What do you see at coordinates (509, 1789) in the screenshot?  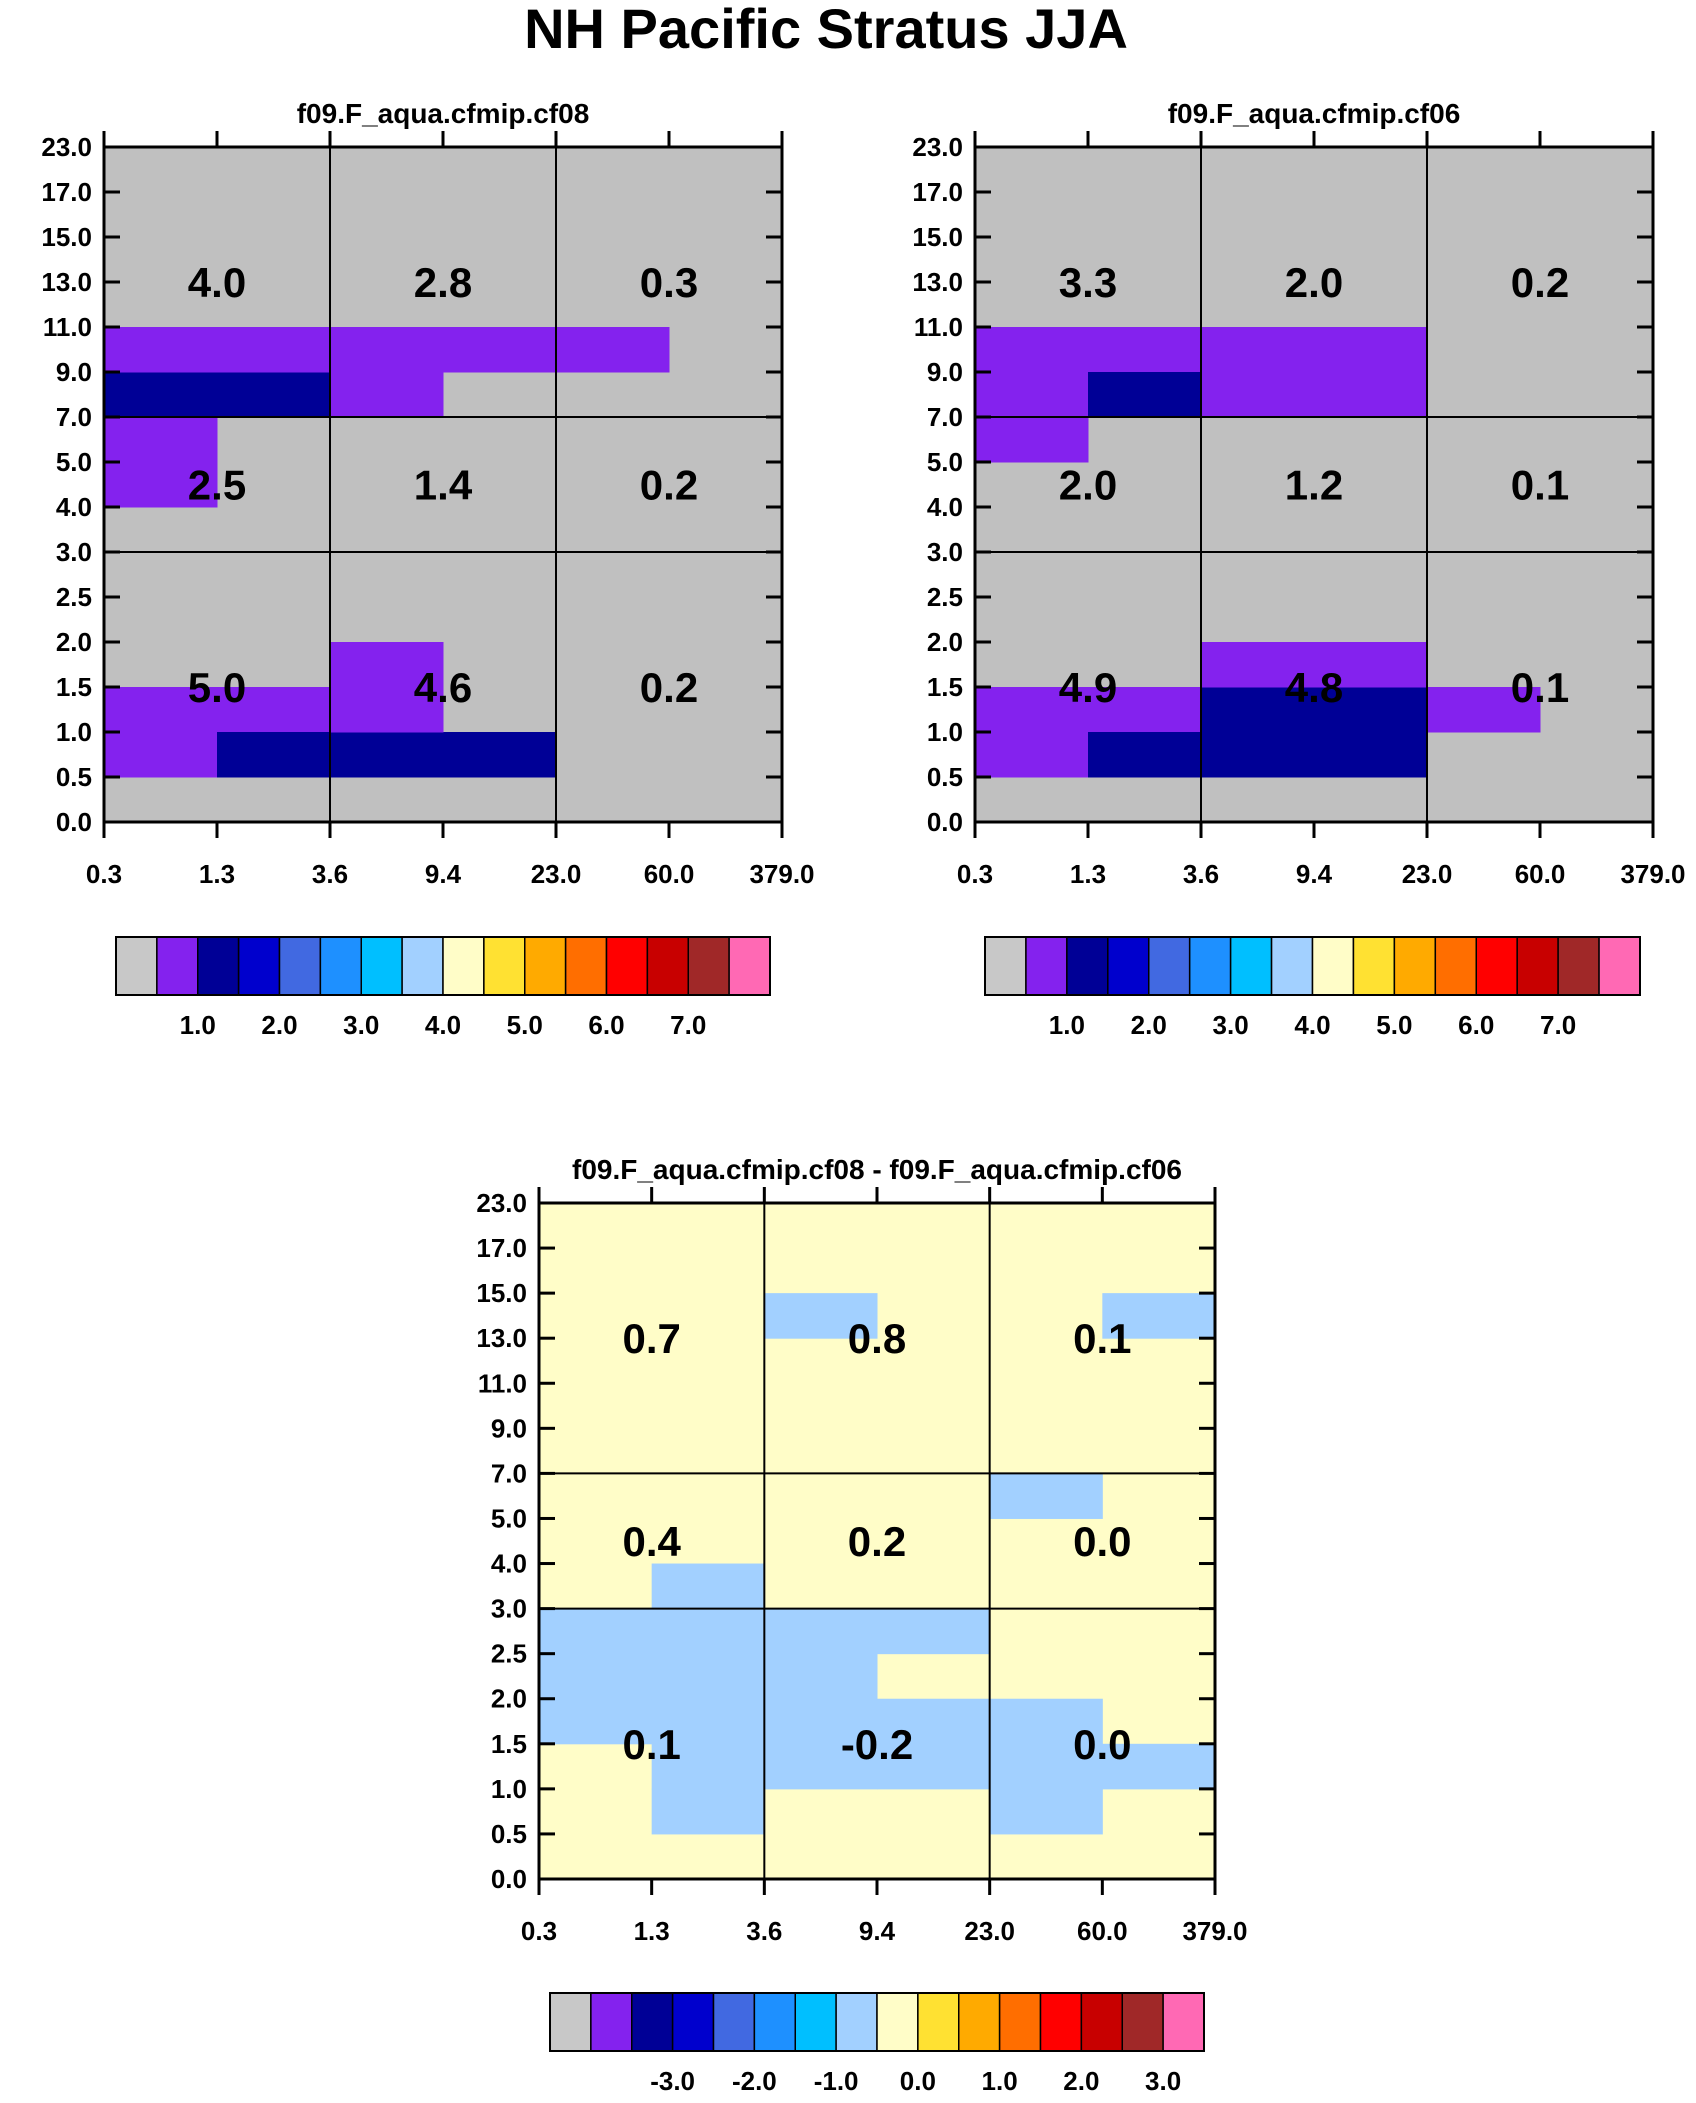 I see `y-tick-label: 1.0` at bounding box center [509, 1789].